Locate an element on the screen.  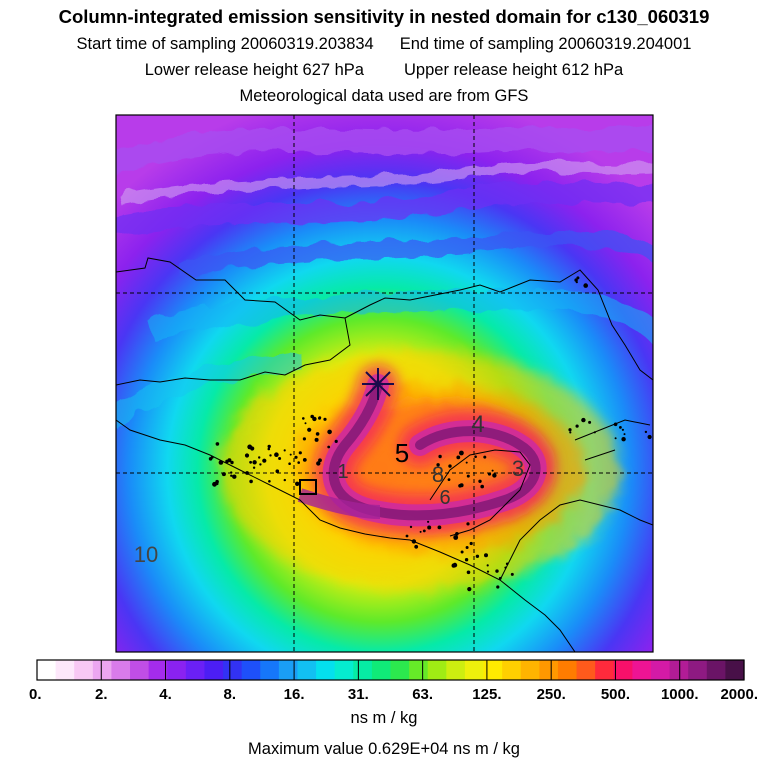
lower-release-height: Lower release height 627 hPa is located at coordinates (254, 70).